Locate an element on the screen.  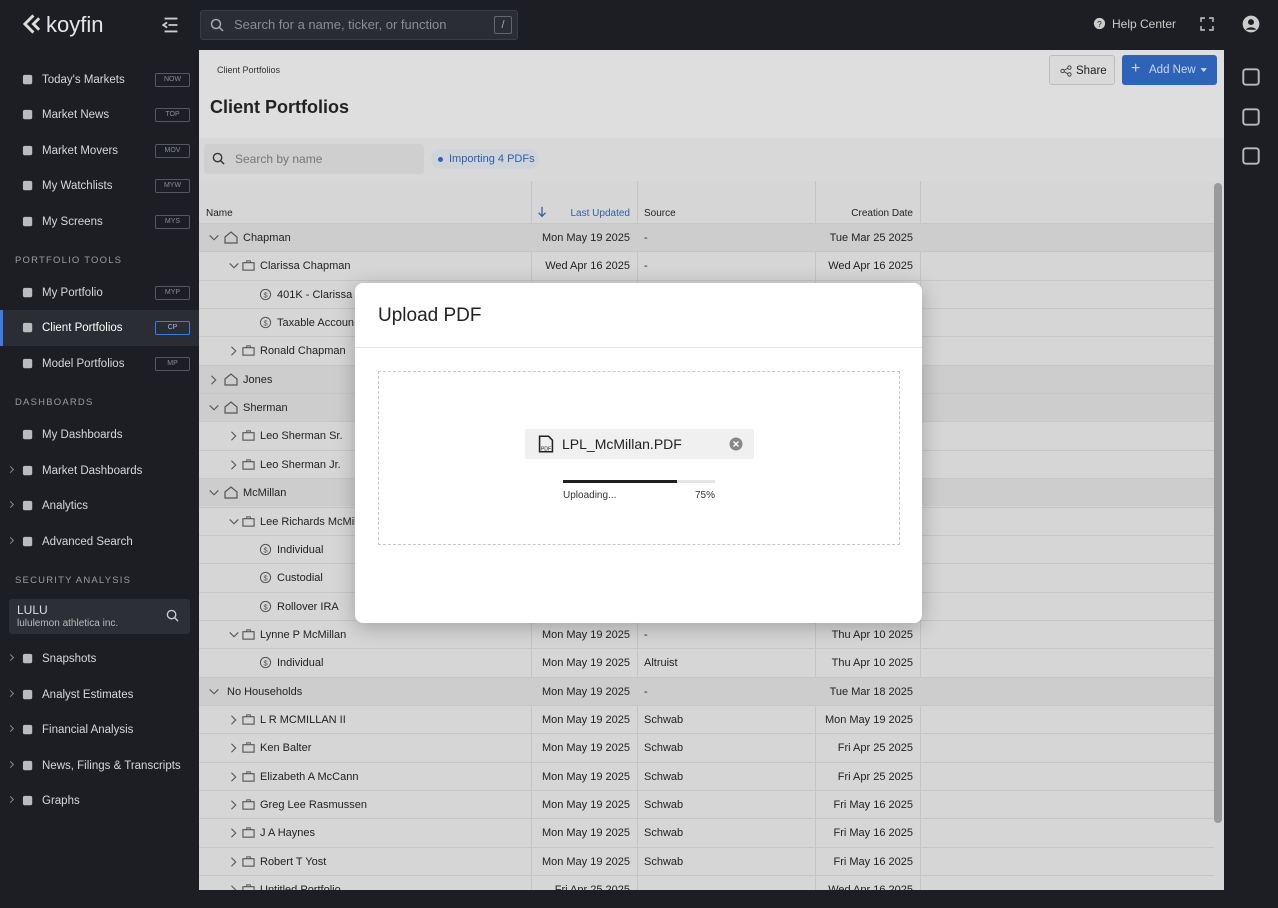
row-source: Schwab is located at coordinates (664, 719).